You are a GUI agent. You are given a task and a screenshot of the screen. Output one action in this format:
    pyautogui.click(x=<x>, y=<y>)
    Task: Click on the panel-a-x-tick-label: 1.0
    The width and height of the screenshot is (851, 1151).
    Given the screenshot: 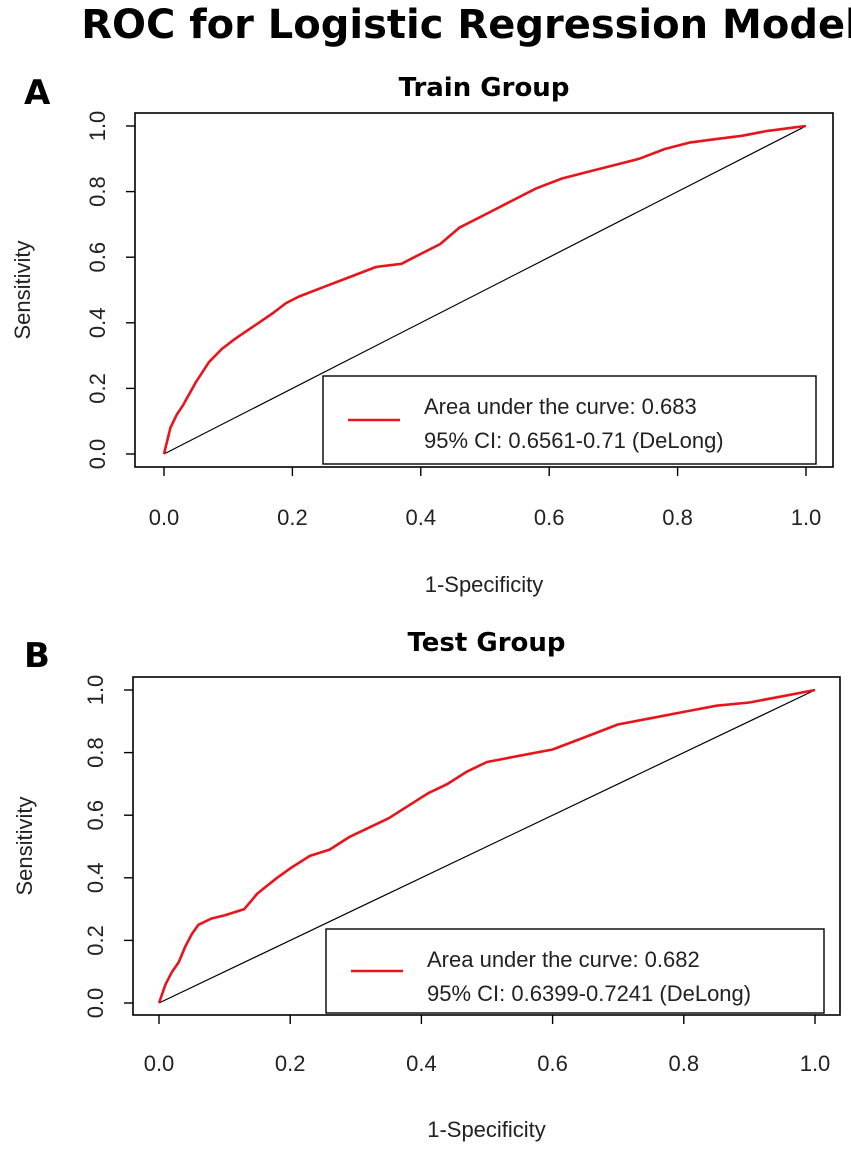 What is the action you would take?
    pyautogui.click(x=806, y=517)
    